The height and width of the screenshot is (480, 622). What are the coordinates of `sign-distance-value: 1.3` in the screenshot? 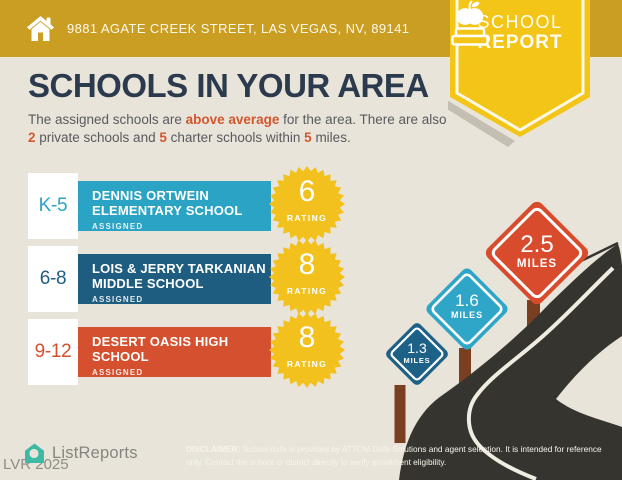 It's located at (417, 348).